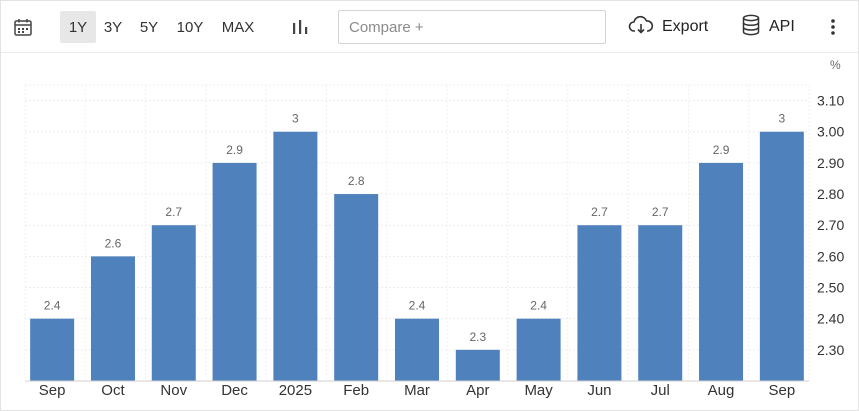 The image size is (859, 411). I want to click on x-tick-label: May, so click(538, 390).